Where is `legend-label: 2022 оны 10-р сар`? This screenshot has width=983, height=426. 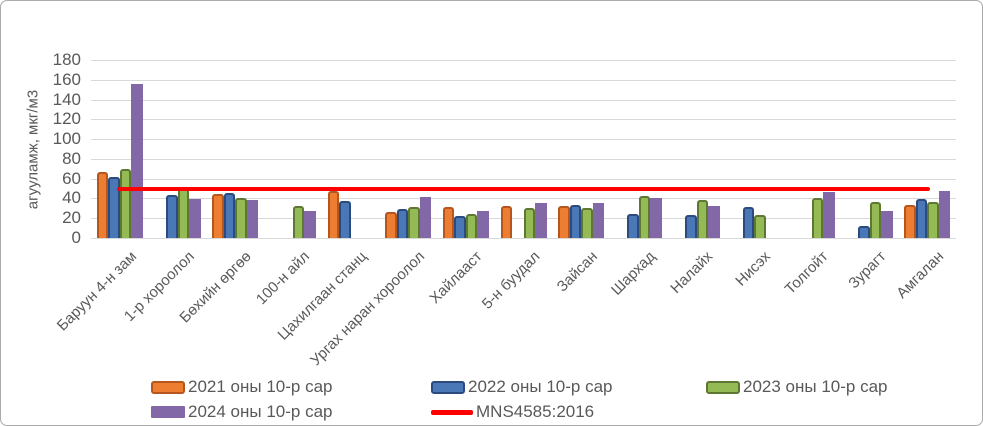
legend-label: 2022 оны 10-р сар is located at coordinates (540, 386).